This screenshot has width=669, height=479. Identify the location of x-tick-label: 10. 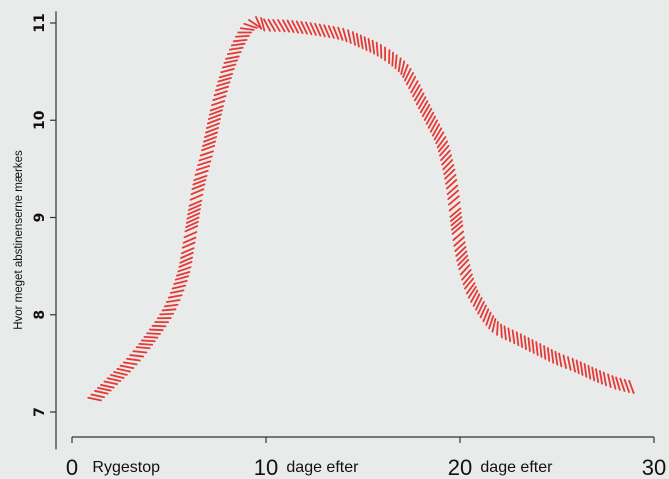
(266, 467).